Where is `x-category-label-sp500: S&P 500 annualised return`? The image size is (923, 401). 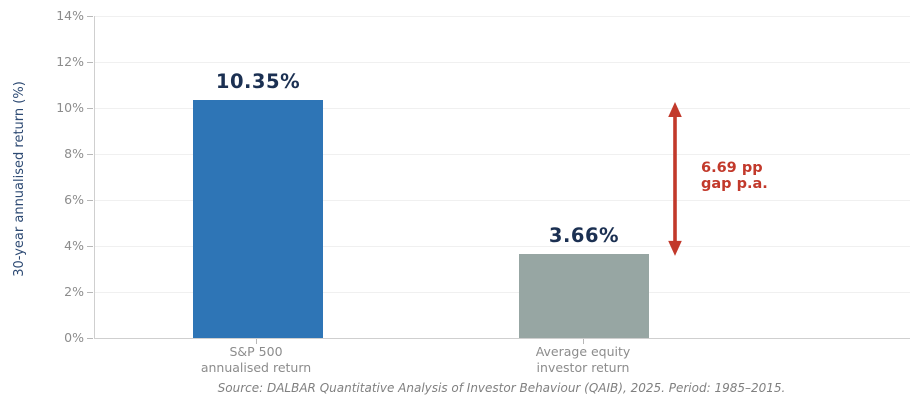 x-category-label-sp500: S&P 500 annualised return is located at coordinates (256, 360).